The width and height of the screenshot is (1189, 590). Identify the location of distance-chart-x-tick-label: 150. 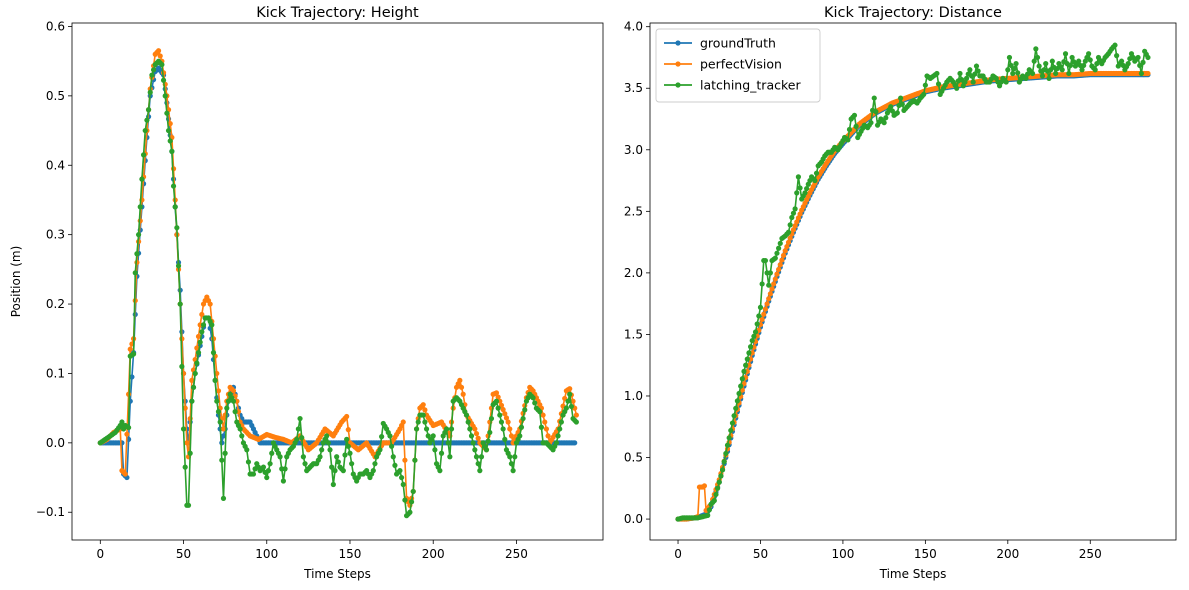
(925, 554).